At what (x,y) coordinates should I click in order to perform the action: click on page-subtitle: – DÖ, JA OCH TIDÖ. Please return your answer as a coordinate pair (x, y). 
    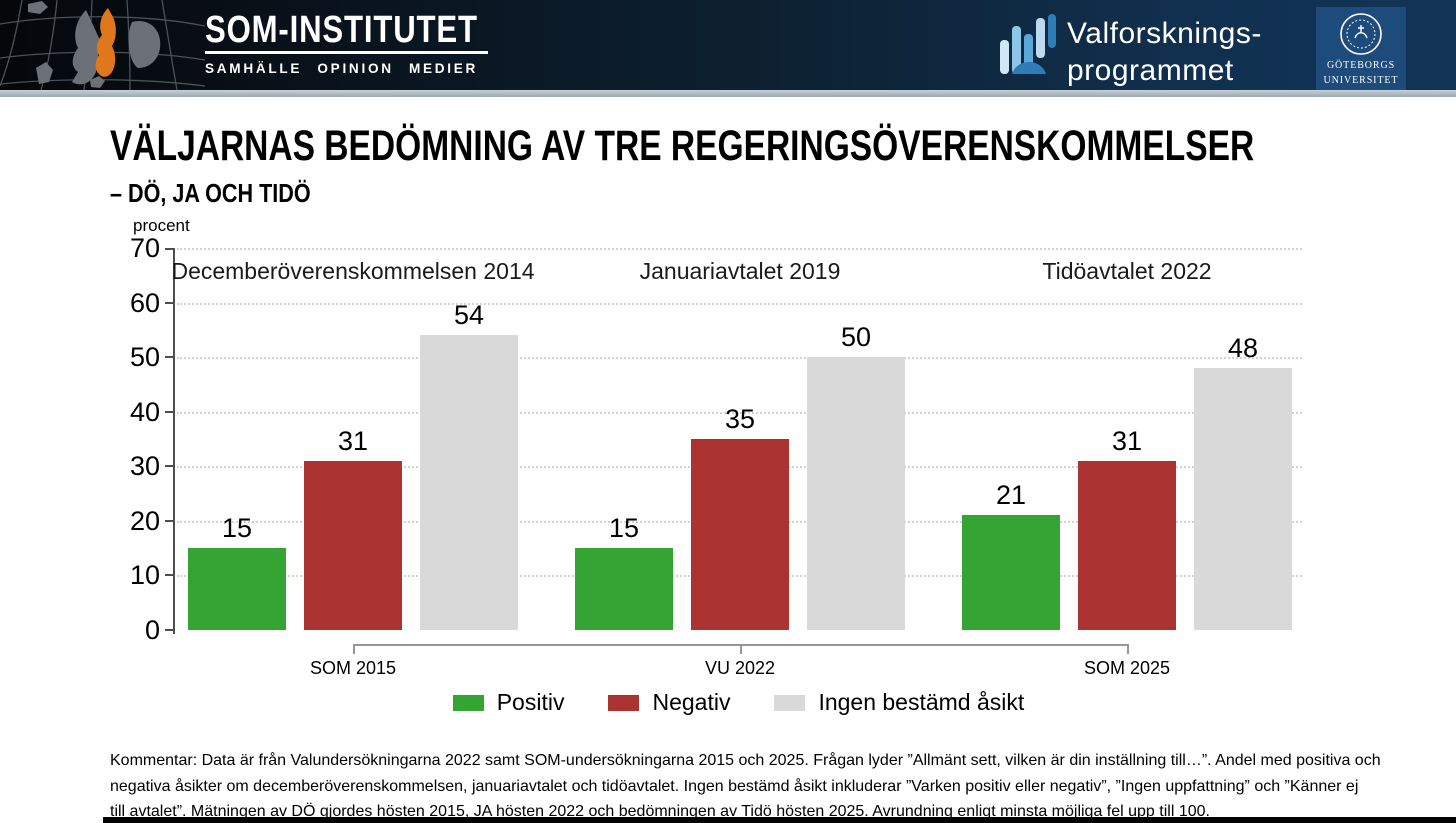
    Looking at the image, I should click on (210, 193).